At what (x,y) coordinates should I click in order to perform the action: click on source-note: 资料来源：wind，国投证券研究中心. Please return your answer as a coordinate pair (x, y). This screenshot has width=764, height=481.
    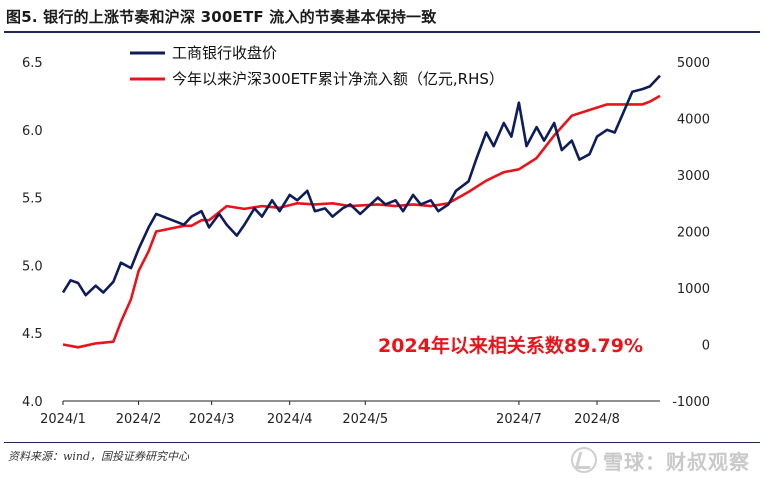
    Looking at the image, I should click on (99, 456).